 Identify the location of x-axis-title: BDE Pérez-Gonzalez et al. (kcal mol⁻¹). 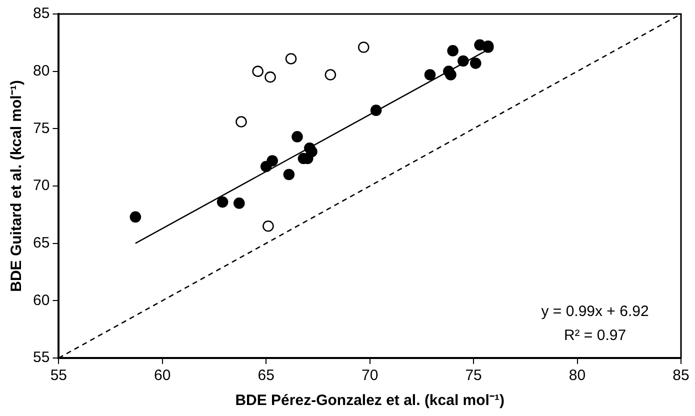
(369, 401).